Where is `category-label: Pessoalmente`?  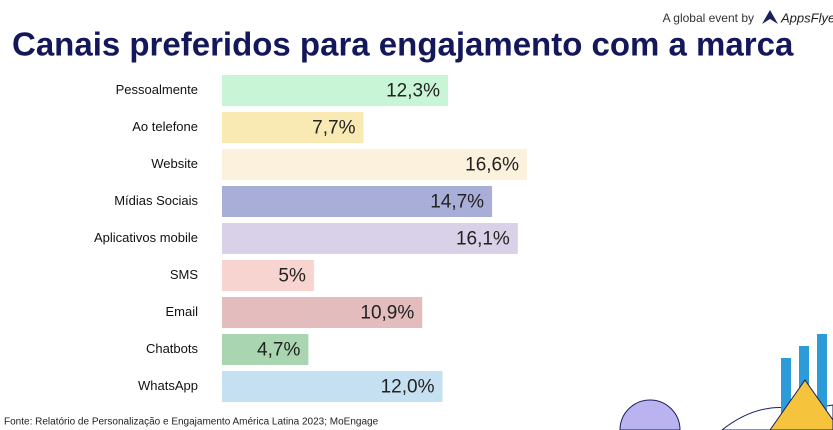 category-label: Pessoalmente is located at coordinates (157, 89).